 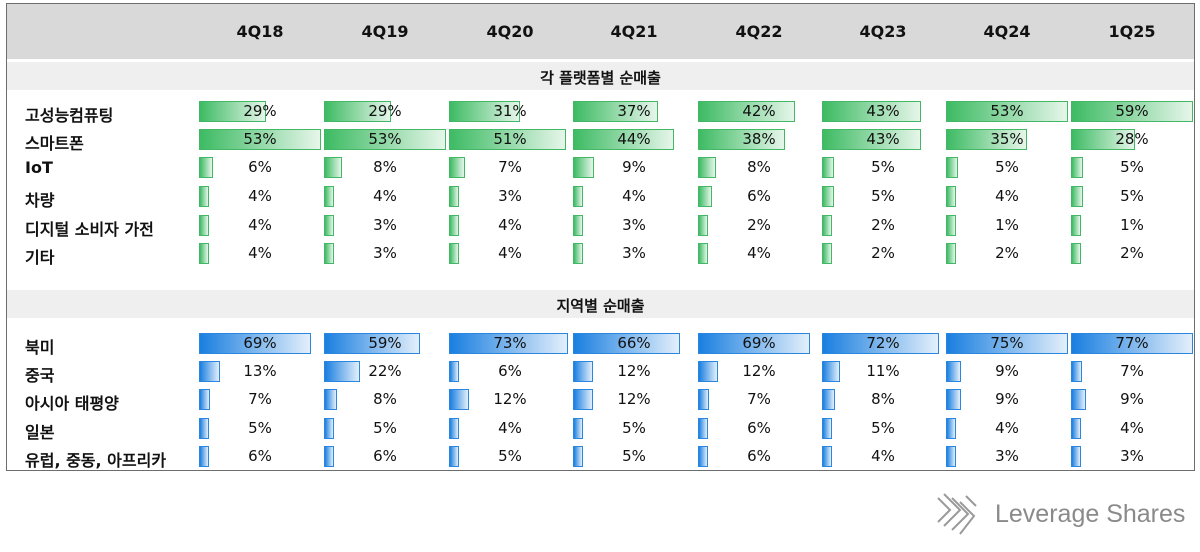 I want to click on region-row-label: 유럽, 중동, 아프리카, so click(x=96, y=460).